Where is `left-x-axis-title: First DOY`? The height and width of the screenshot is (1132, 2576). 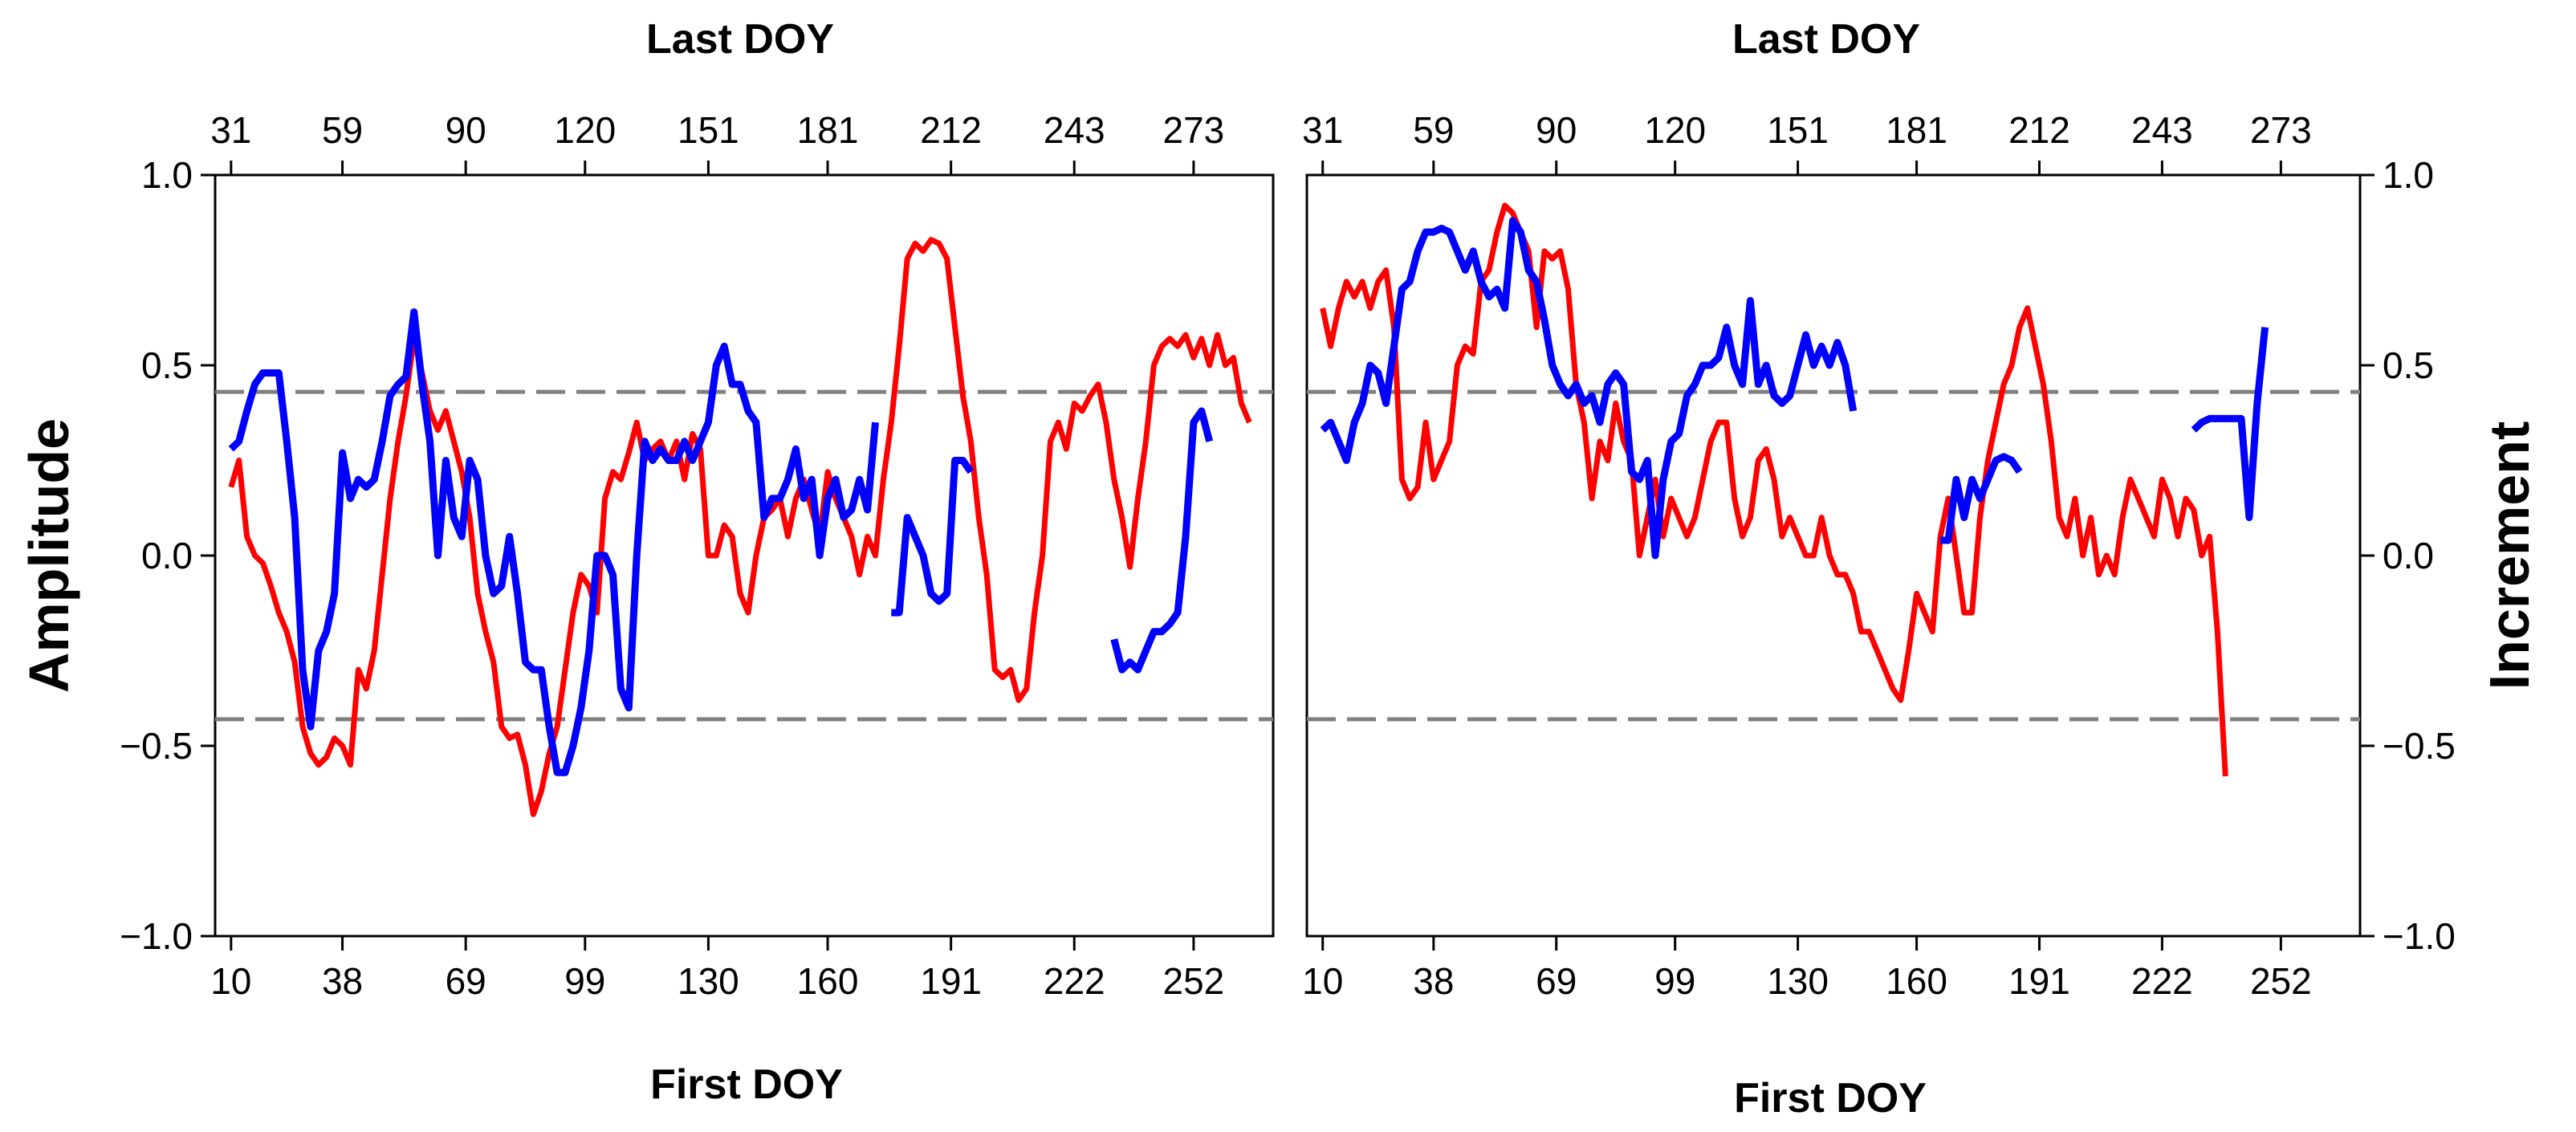
left-x-axis-title: First DOY is located at coordinates (747, 1084).